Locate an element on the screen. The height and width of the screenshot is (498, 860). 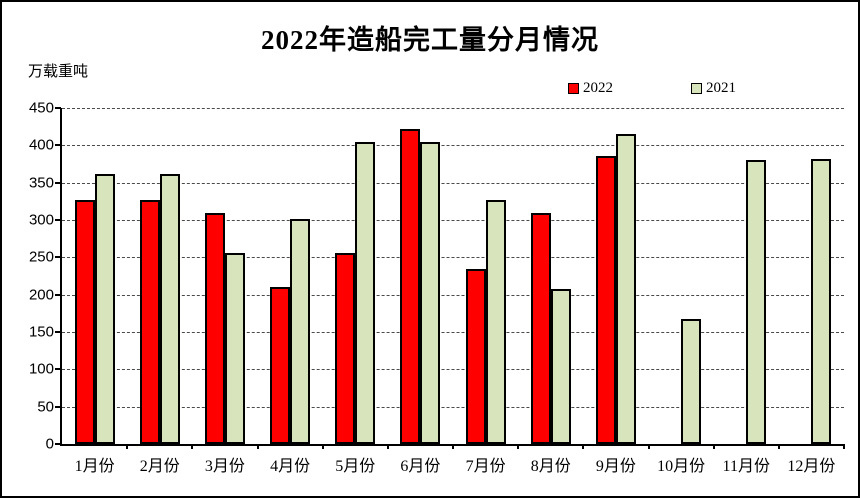
y-tick-label-0: 0 is located at coordinates (49, 444).